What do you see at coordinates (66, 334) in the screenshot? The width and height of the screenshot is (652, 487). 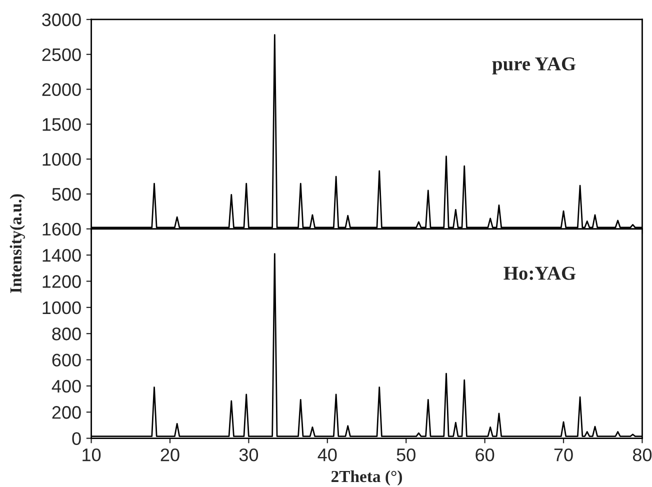 I see `y-tick-label: 800` at bounding box center [66, 334].